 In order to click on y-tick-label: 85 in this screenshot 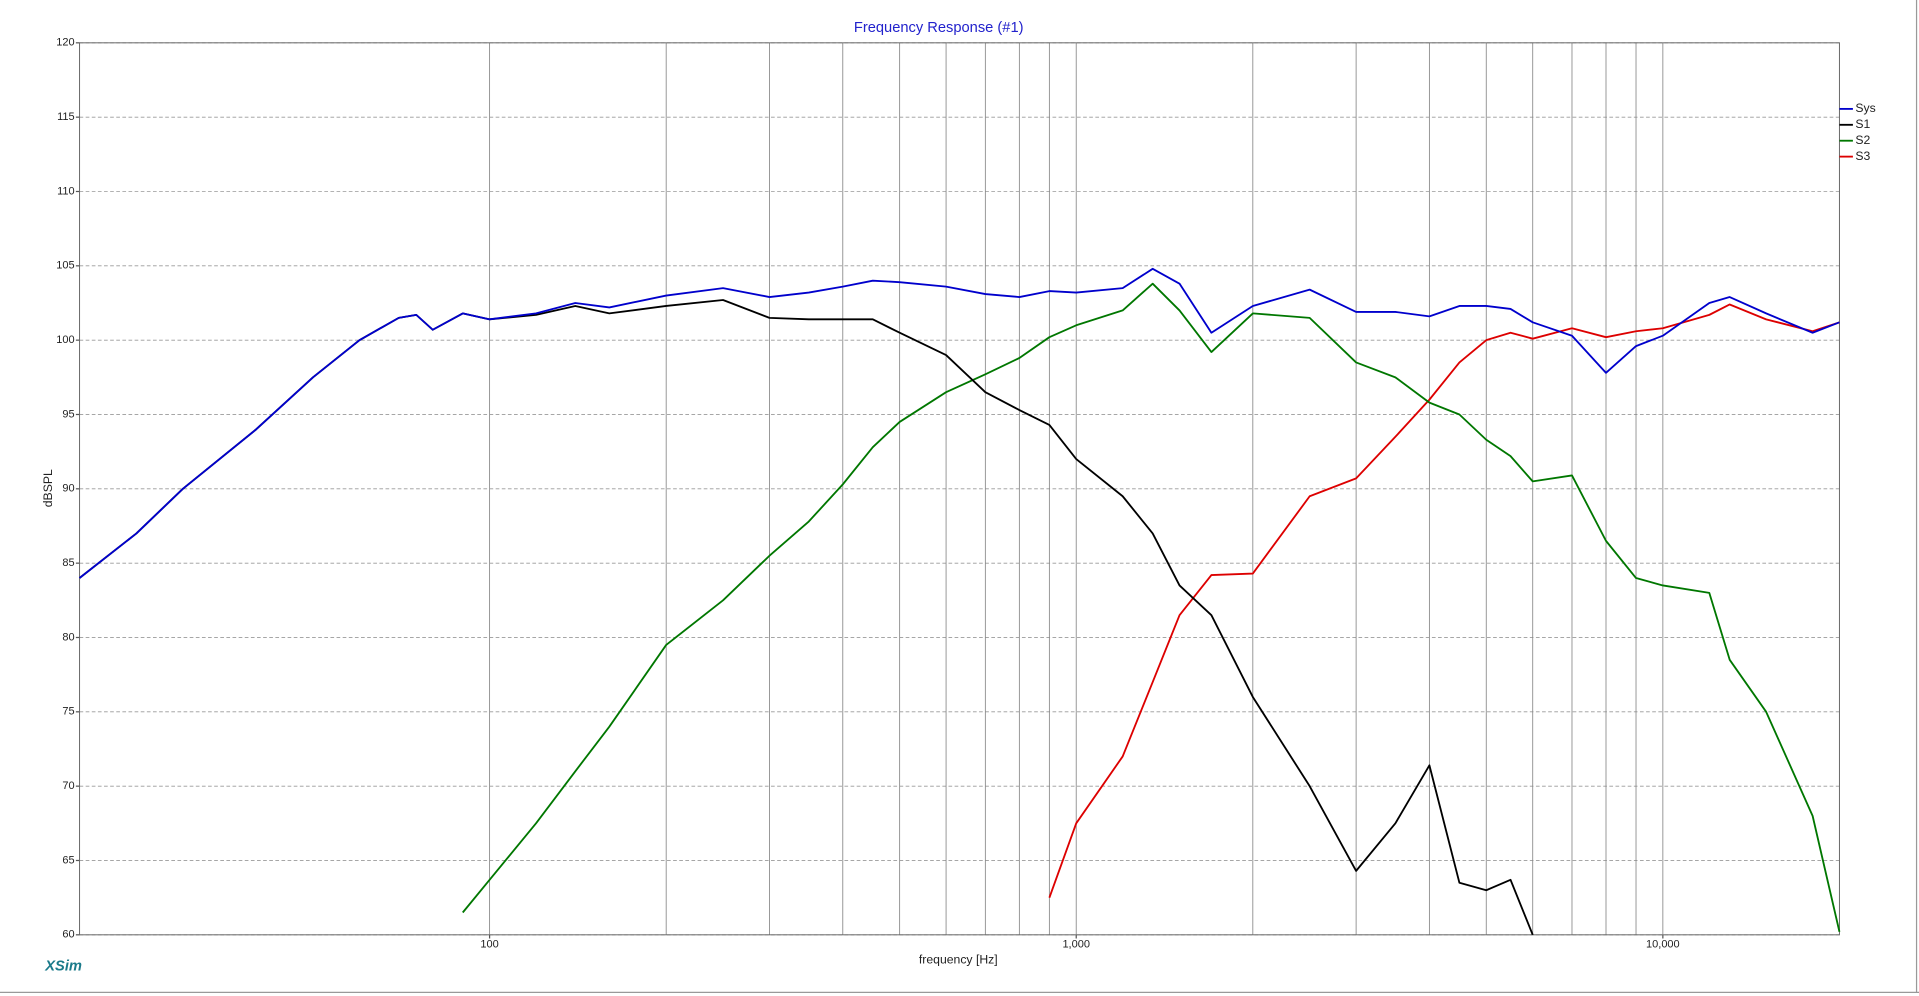, I will do `click(68, 563)`.